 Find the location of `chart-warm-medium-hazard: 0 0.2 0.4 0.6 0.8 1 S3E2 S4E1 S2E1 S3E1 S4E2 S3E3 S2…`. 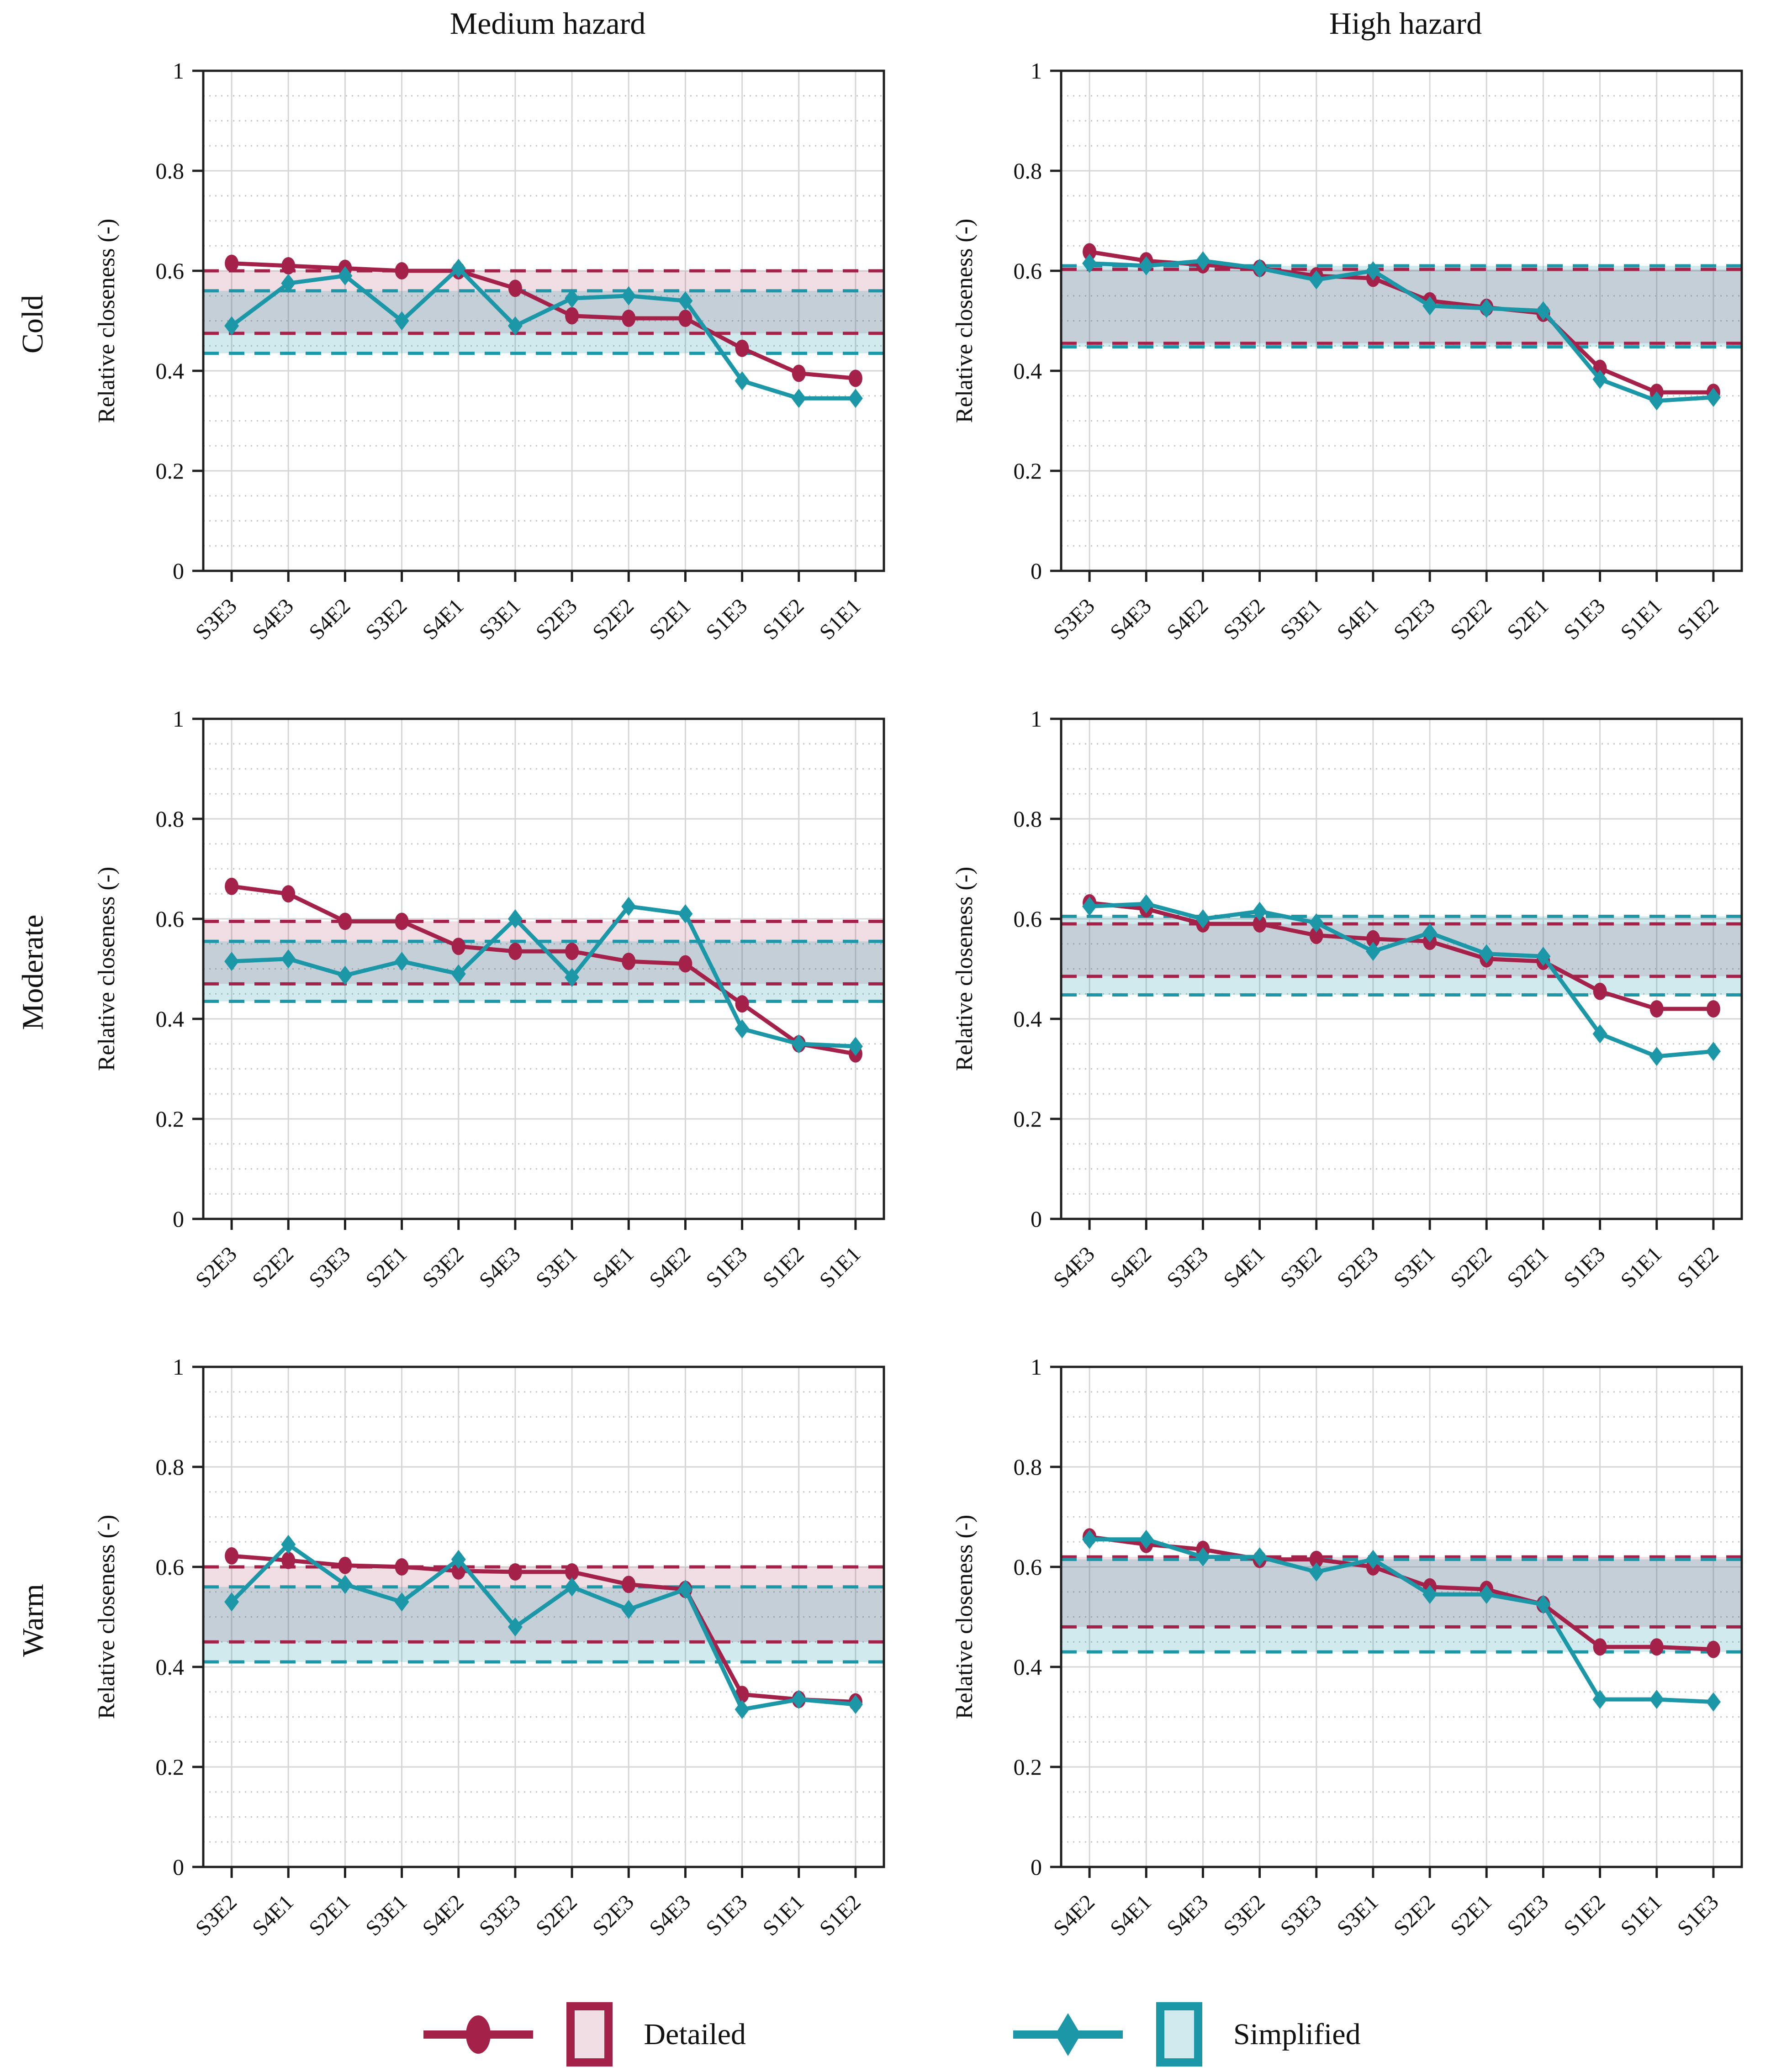

chart-warm-medium-hazard: 0 0.2 0.4 0.6 0.8 1 S3E2 S4E1 S2E1 S3E1 S4E2 S3E3 S2… is located at coordinates (484, 1668).